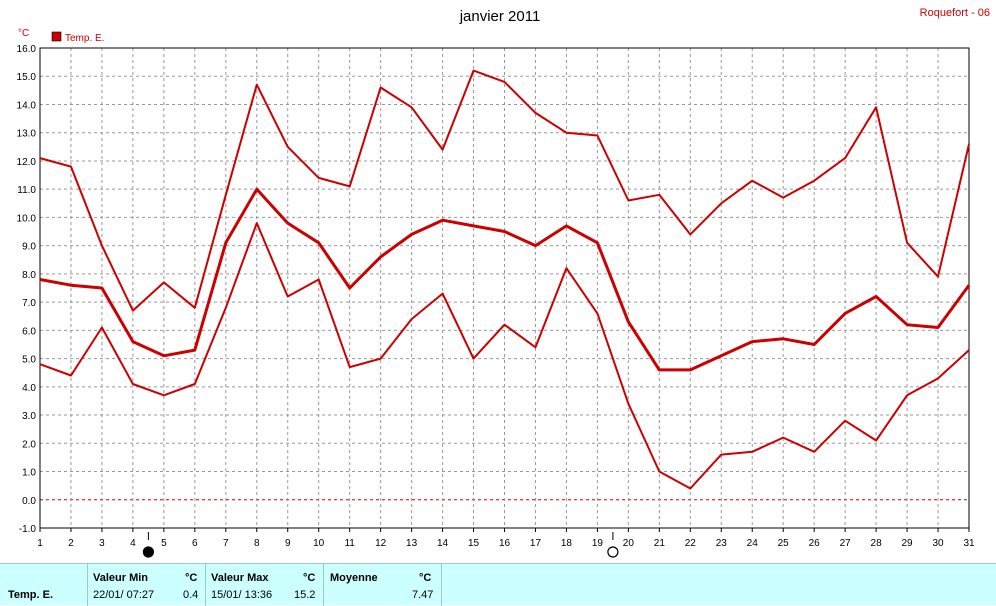  I want to click on y-tick-label: 4.0, so click(29, 388).